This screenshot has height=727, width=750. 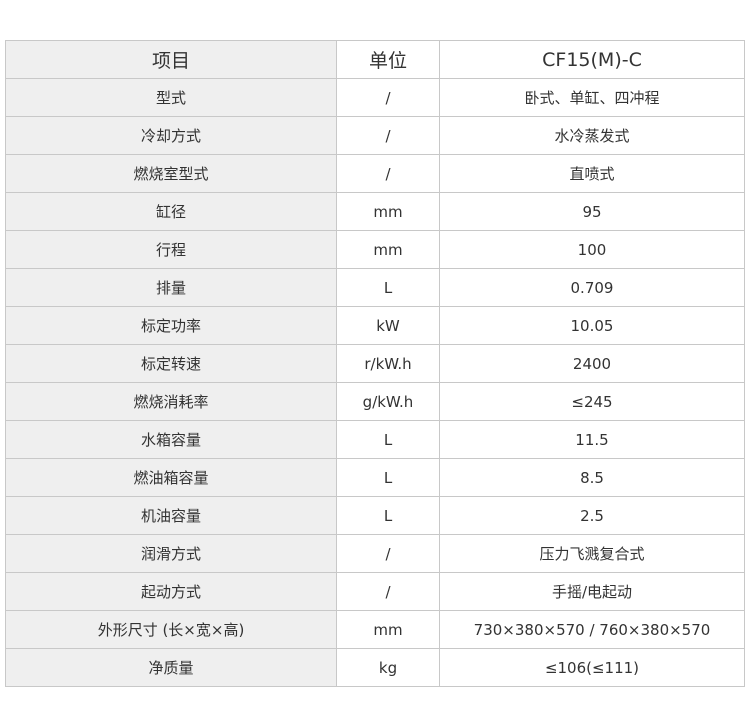 What do you see at coordinates (388, 363) in the screenshot?
I see `cell-unit: r/kW.h` at bounding box center [388, 363].